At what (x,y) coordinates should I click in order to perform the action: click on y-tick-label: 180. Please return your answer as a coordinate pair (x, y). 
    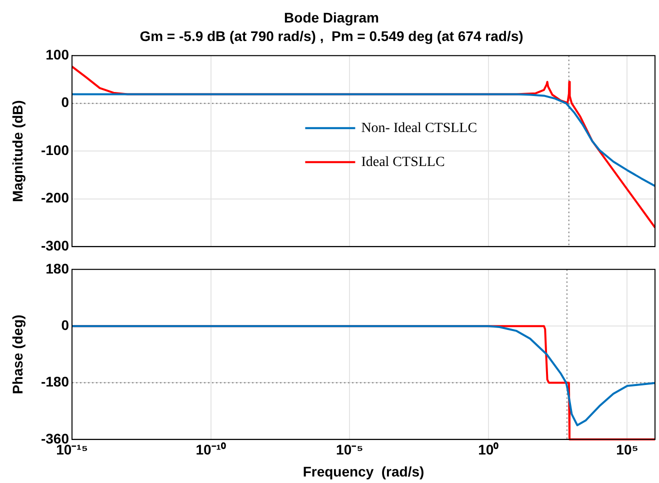
    Looking at the image, I should click on (58, 268).